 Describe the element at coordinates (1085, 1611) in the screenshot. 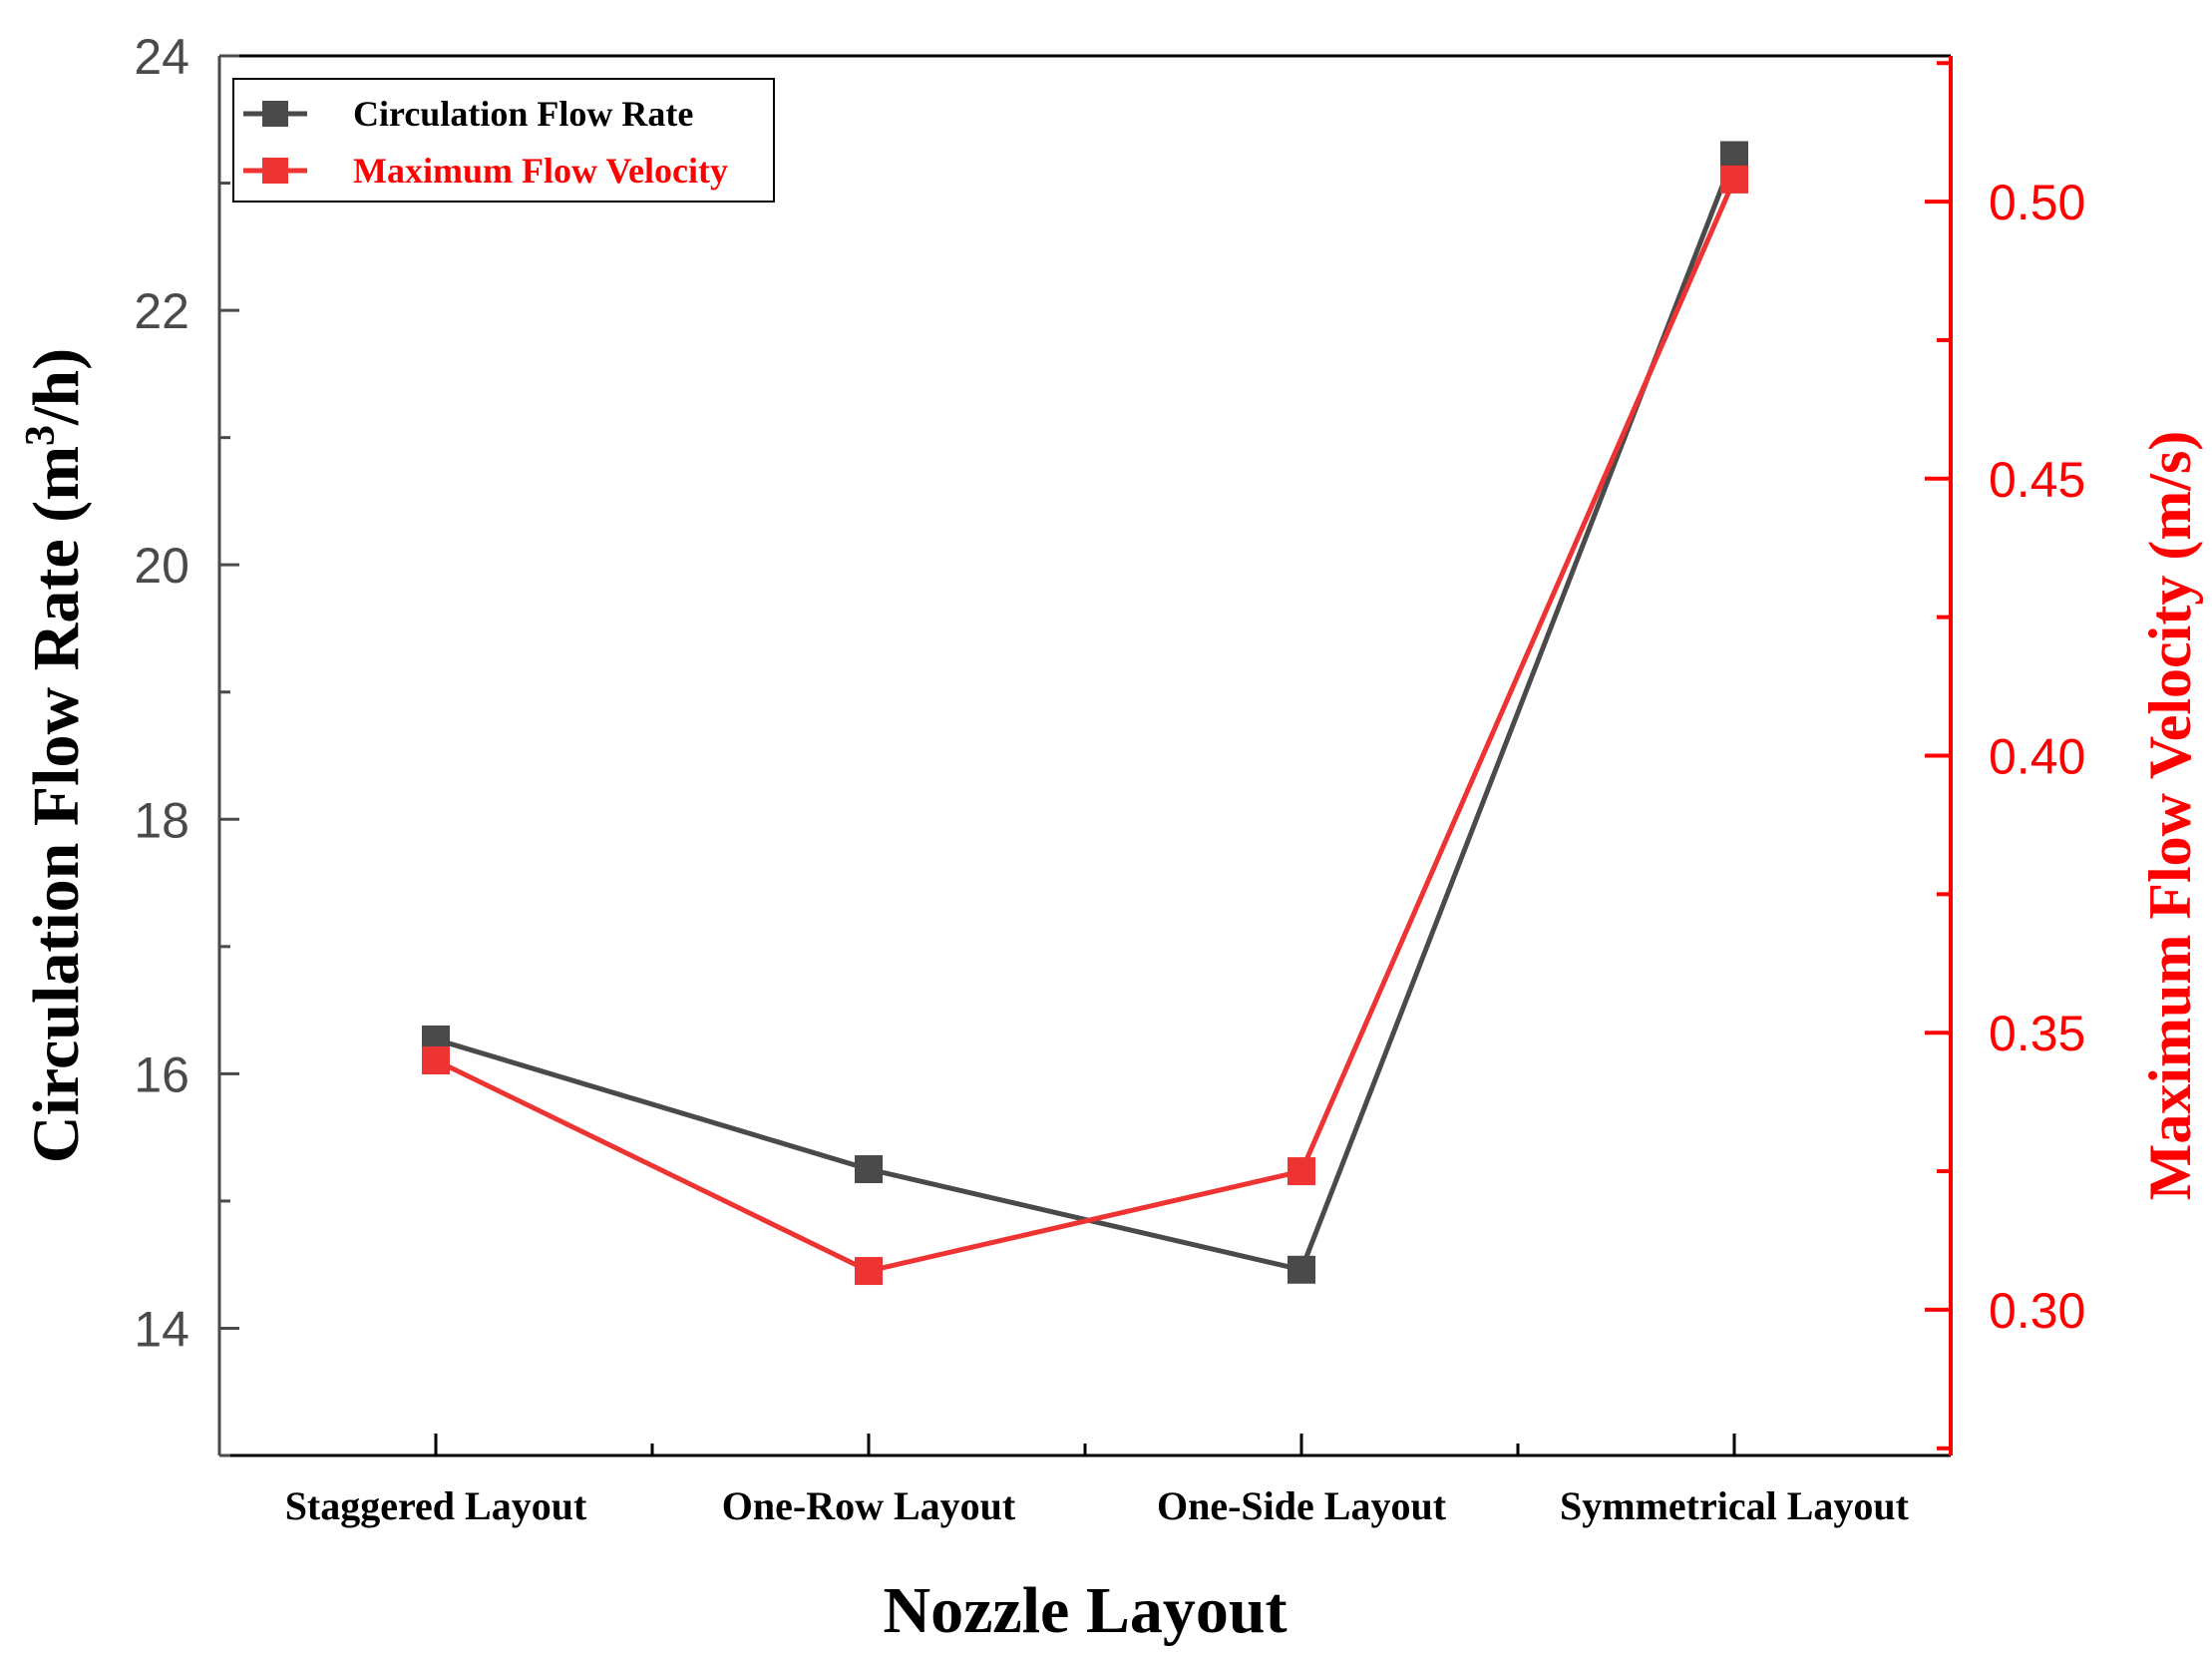

I see `x-axis-title: Nozzle Layout` at that location.